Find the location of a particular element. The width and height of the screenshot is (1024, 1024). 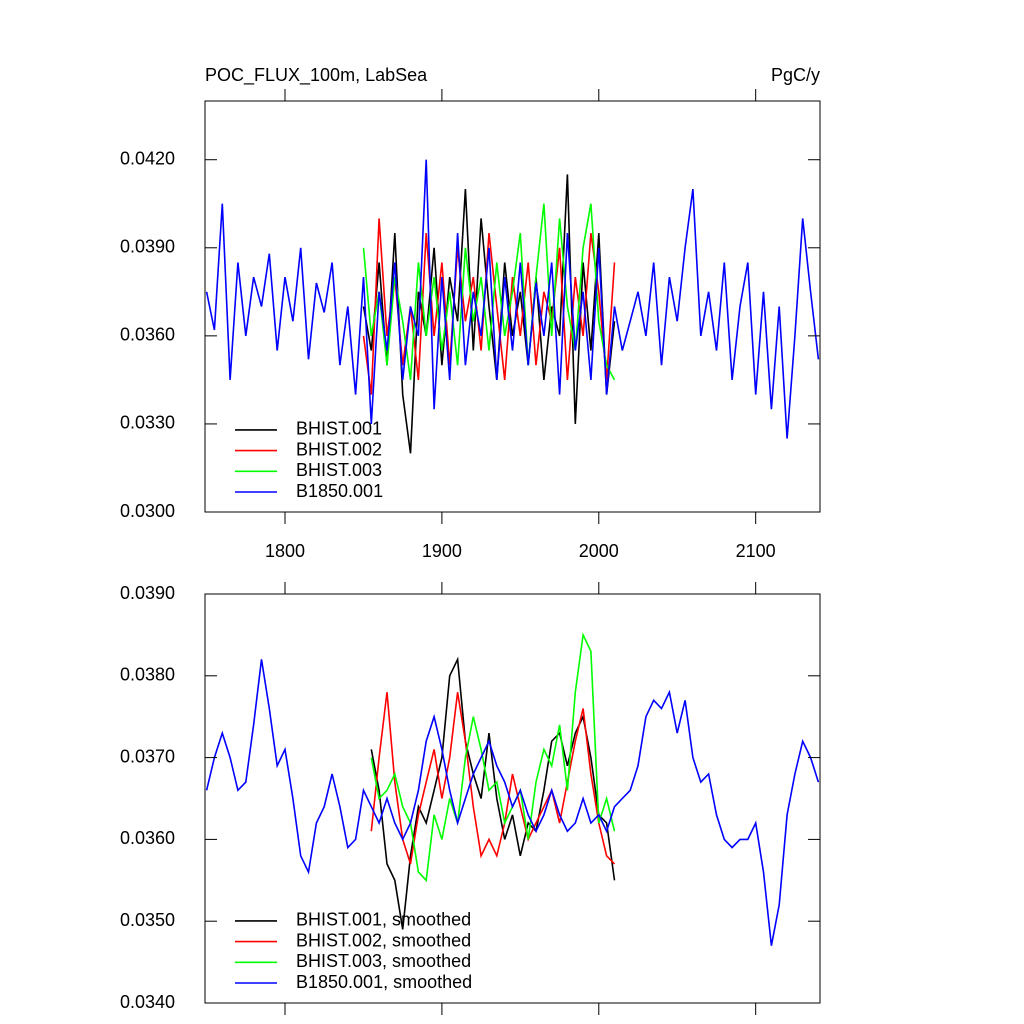

y-tick-label: 0.0420 is located at coordinates (147, 158).